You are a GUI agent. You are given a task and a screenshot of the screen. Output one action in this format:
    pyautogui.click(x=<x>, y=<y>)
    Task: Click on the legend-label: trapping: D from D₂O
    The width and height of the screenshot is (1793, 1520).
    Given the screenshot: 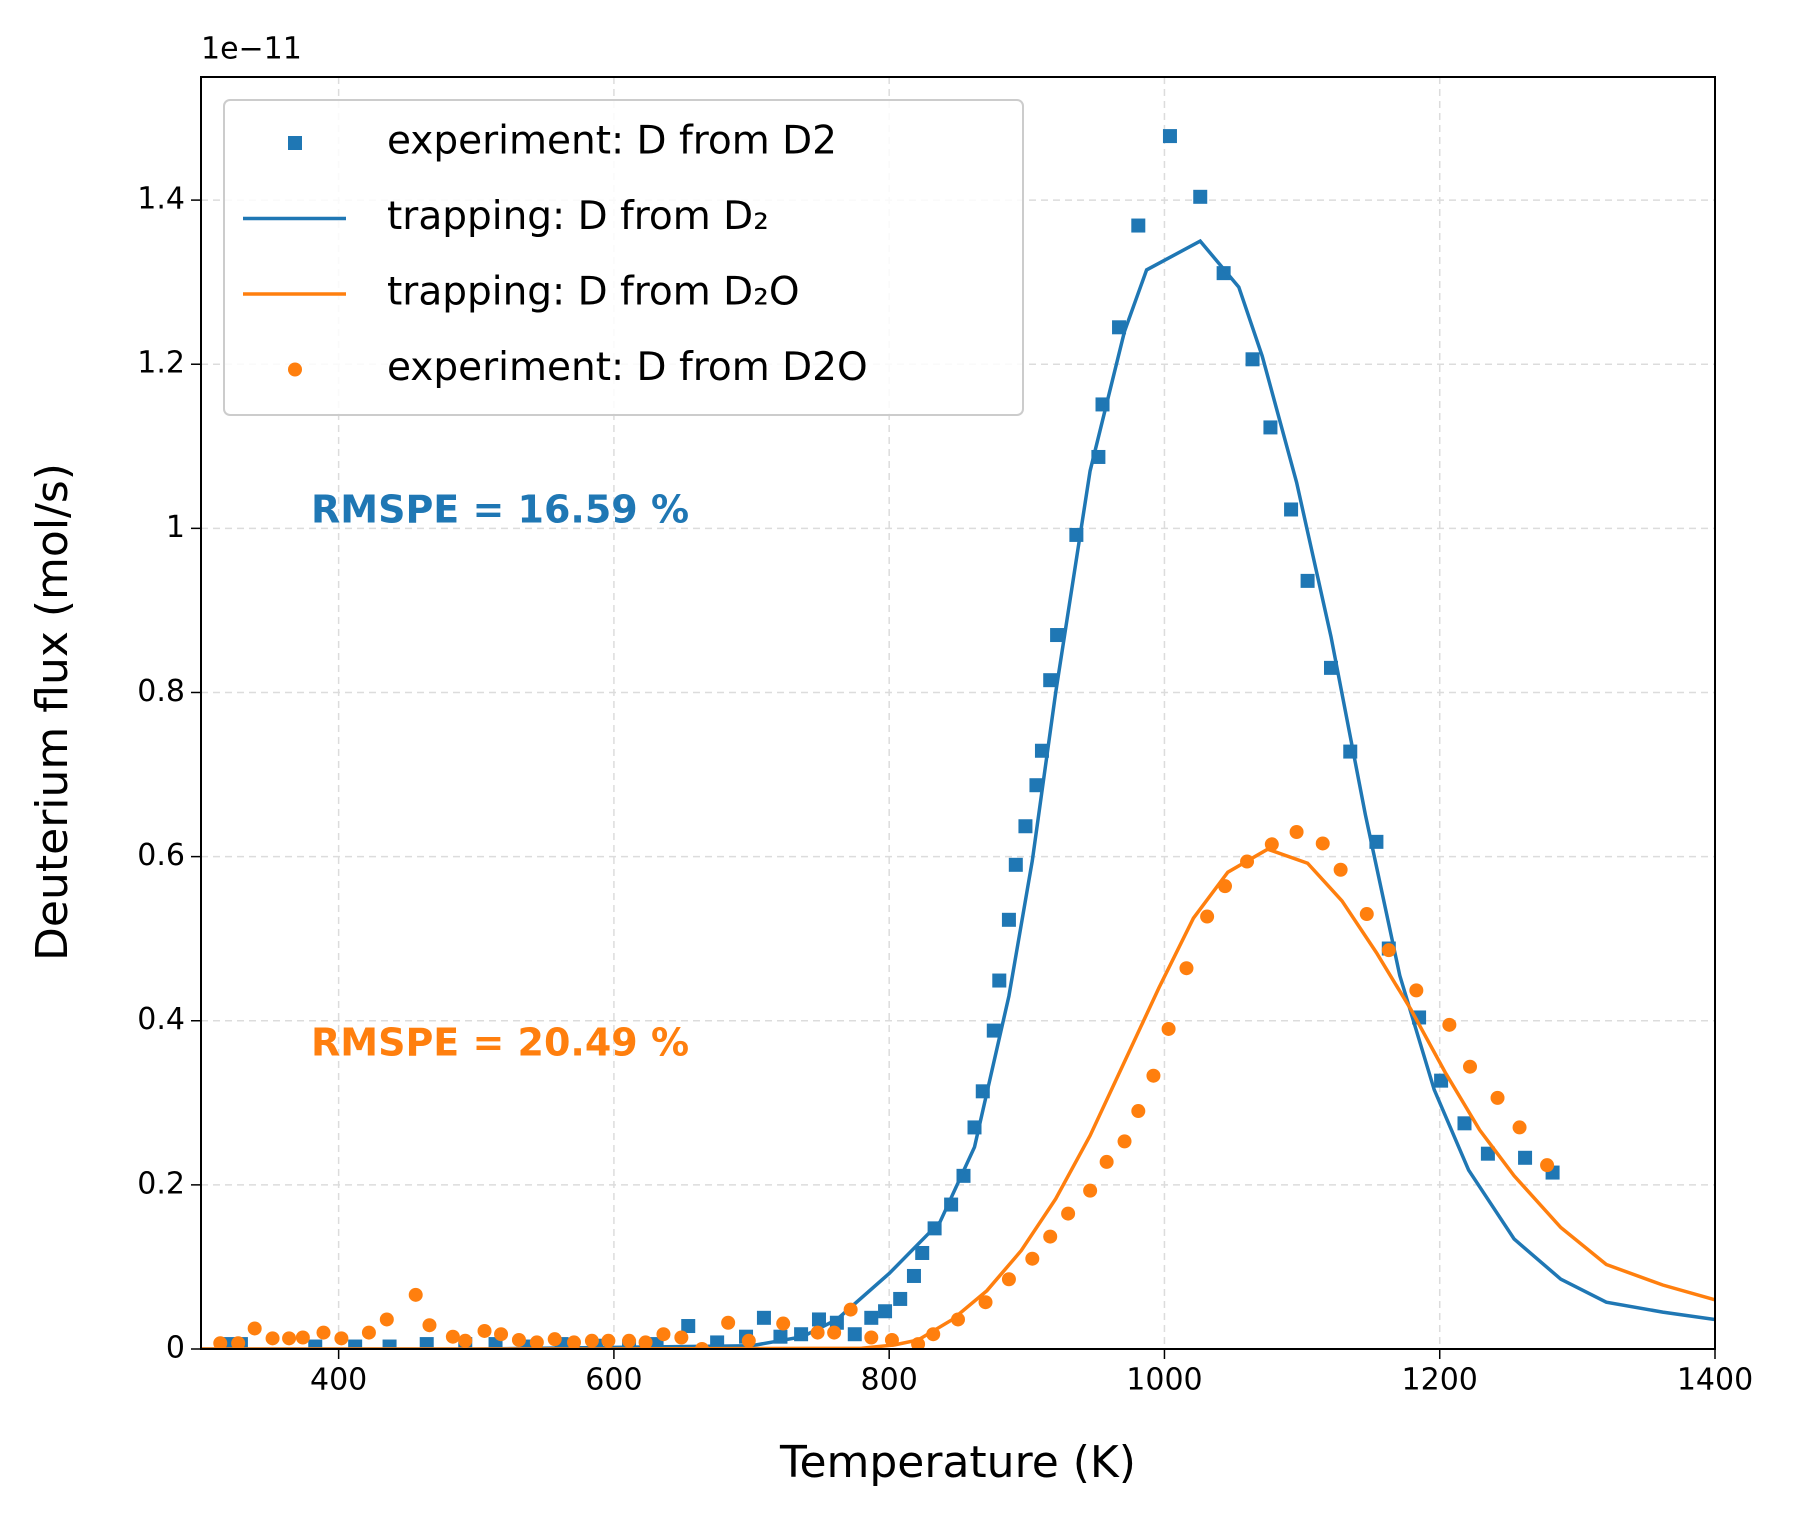 What is the action you would take?
    pyautogui.click(x=593, y=292)
    